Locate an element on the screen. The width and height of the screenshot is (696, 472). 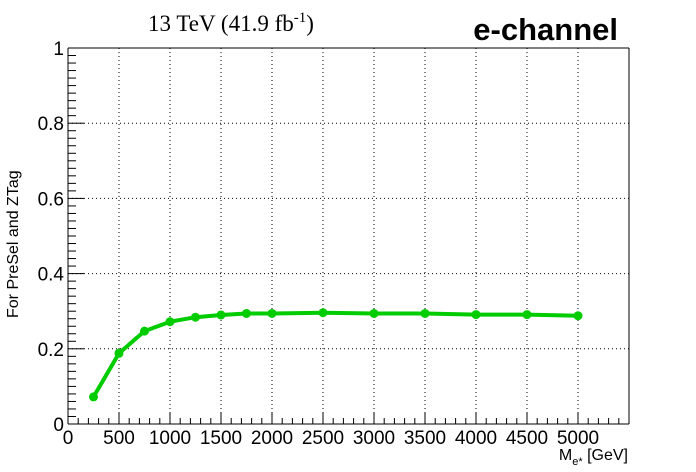
x-tick-label: 3500 is located at coordinates (425, 438).